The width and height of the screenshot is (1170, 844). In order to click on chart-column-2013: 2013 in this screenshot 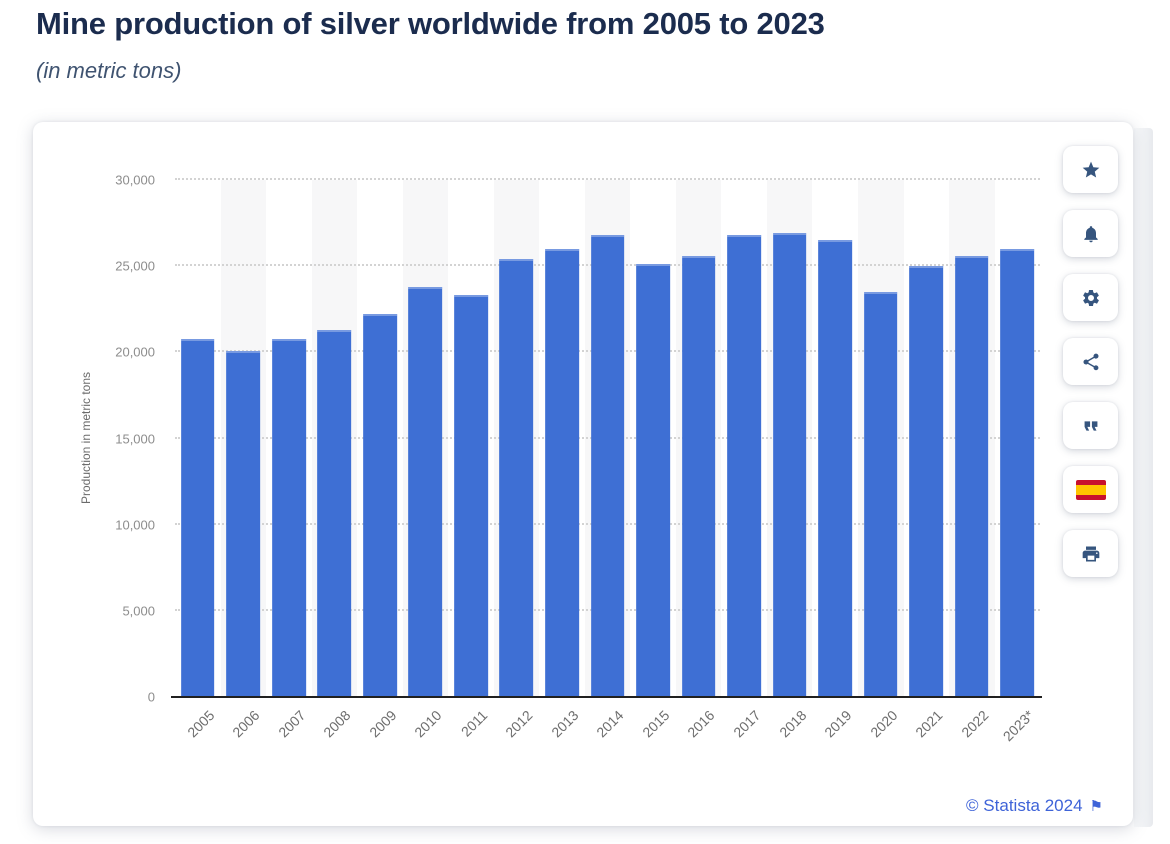, I will do `click(562, 460)`.